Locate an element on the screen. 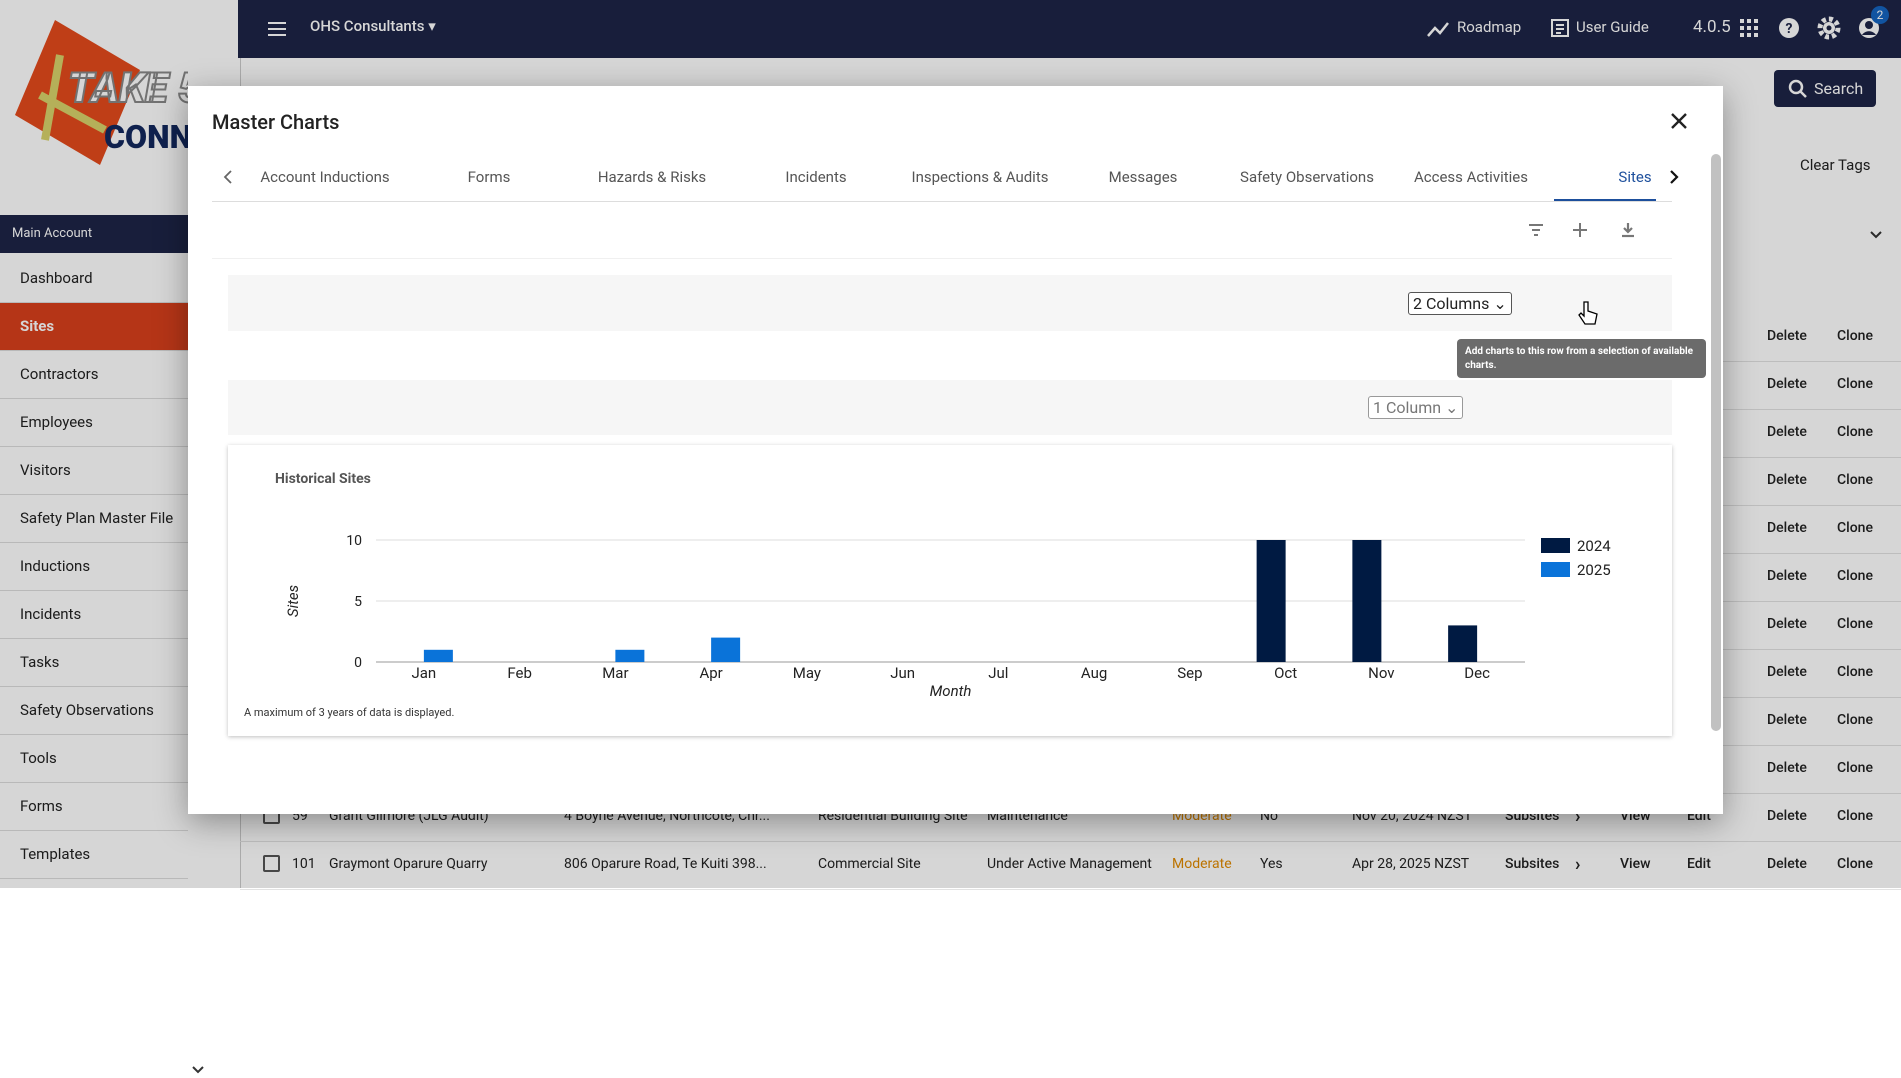 The image size is (1901, 1078). table-cell: Edit is located at coordinates (1699, 864).